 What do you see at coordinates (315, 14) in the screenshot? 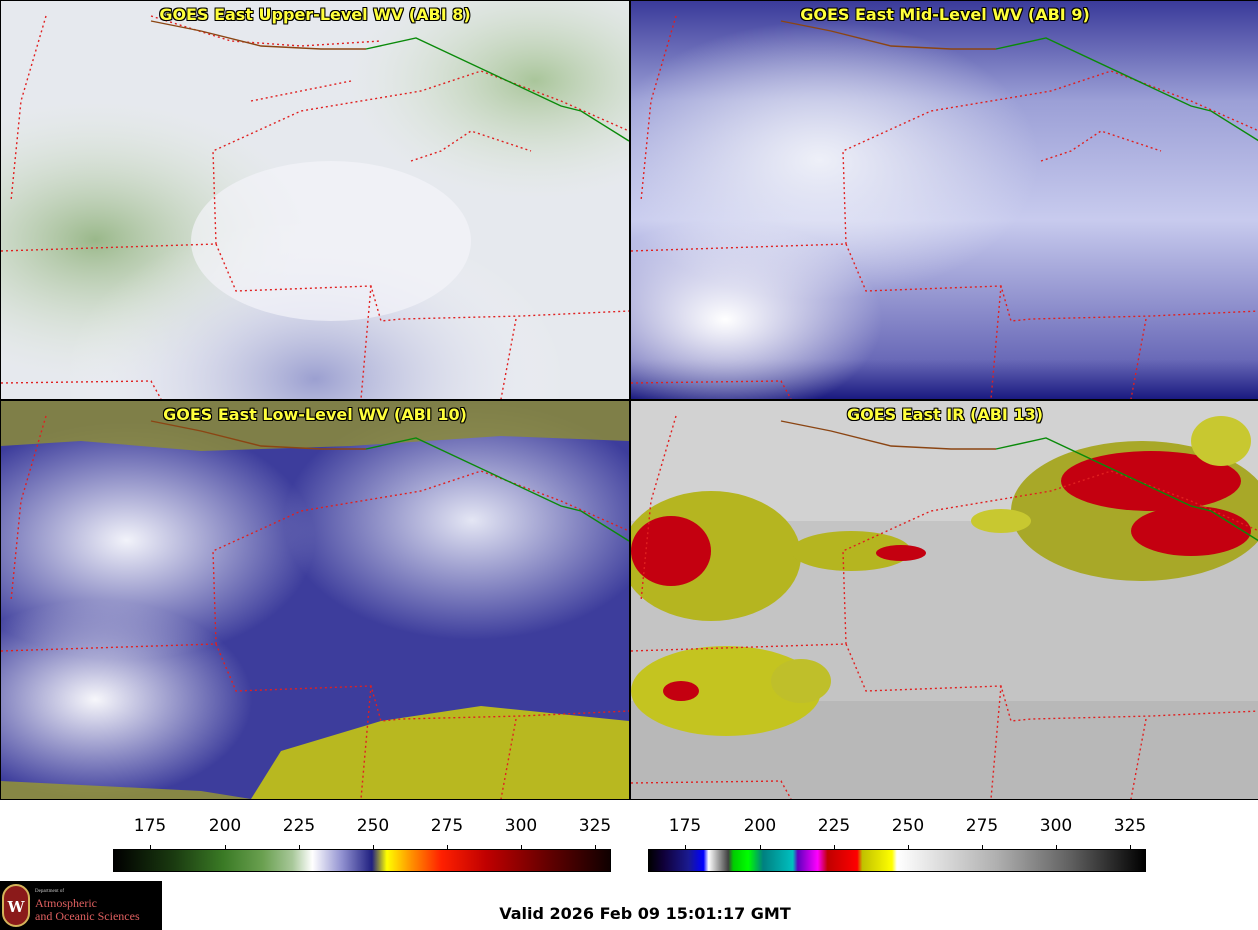
I see `panel-title: GOES East Upper-Level WV (ABI 8)` at bounding box center [315, 14].